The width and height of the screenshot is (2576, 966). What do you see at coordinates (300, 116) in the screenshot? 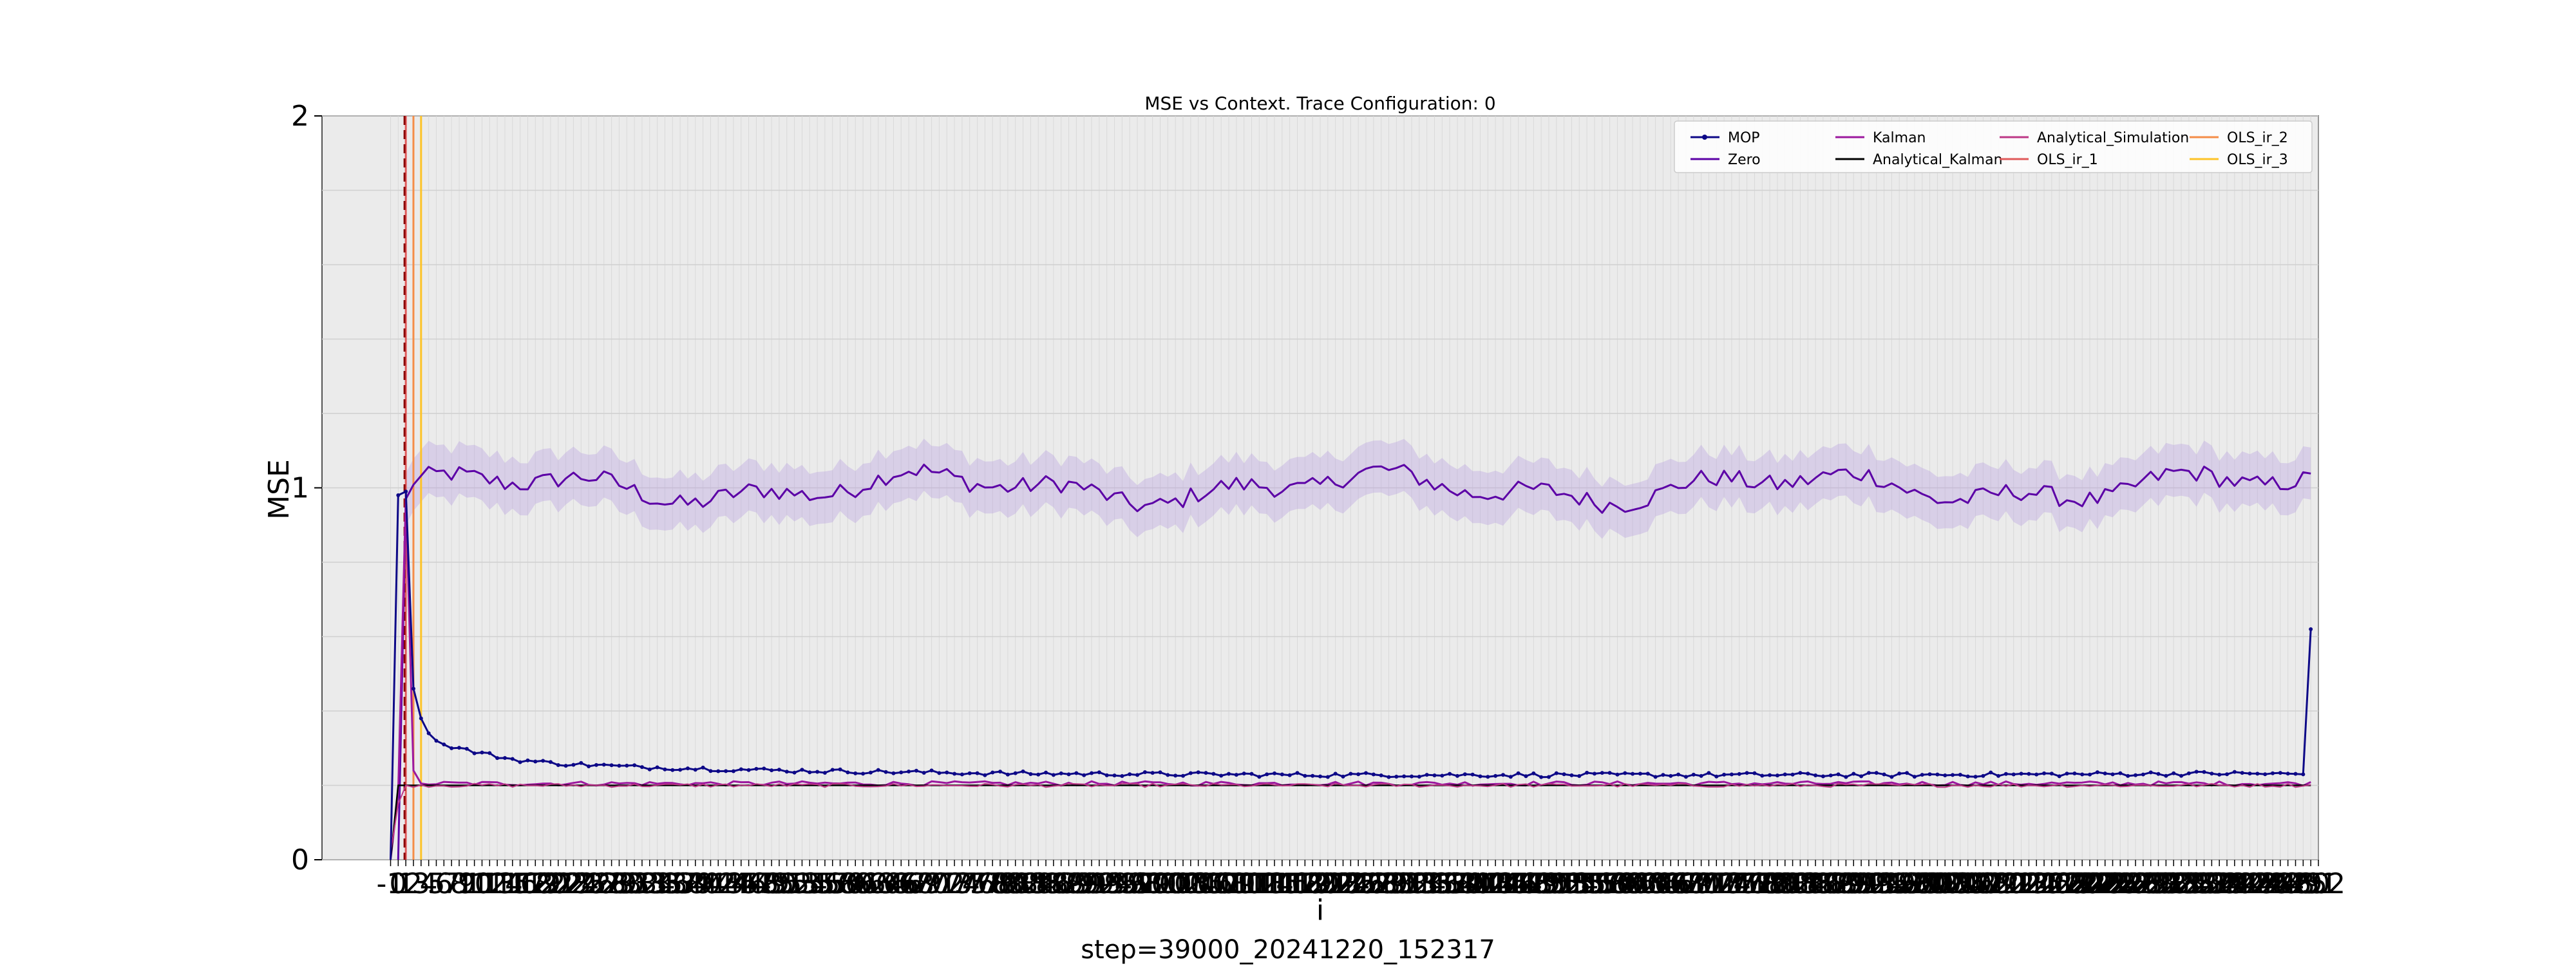
I see `y-tick-label: 2` at bounding box center [300, 116].